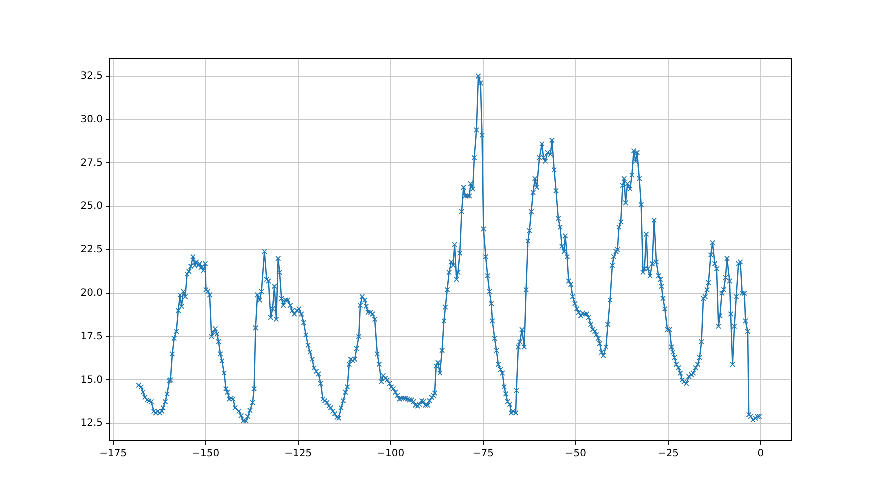  I want to click on y-tick-label: 15.0, so click(91, 380).